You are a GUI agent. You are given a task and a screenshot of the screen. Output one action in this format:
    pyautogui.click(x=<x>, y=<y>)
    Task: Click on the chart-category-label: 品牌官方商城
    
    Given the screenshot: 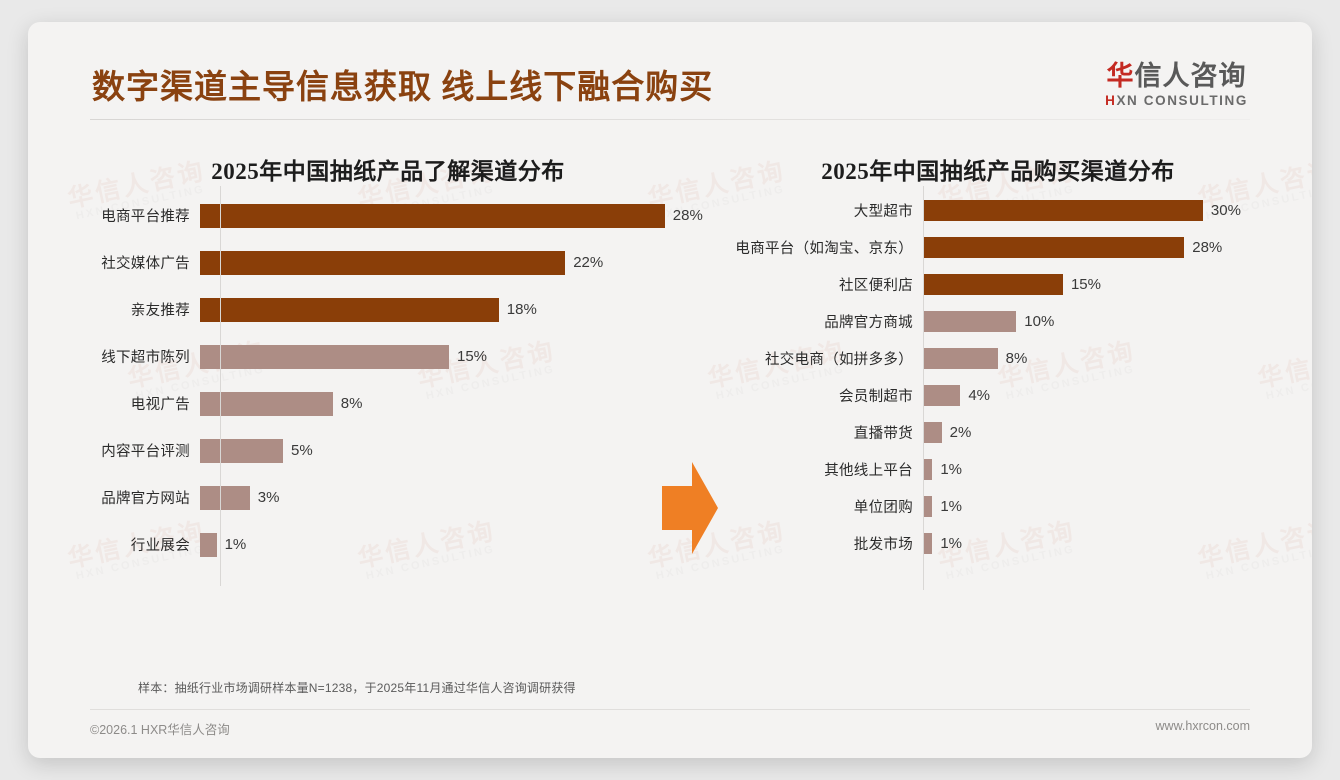 What is the action you would take?
    pyautogui.click(x=868, y=323)
    